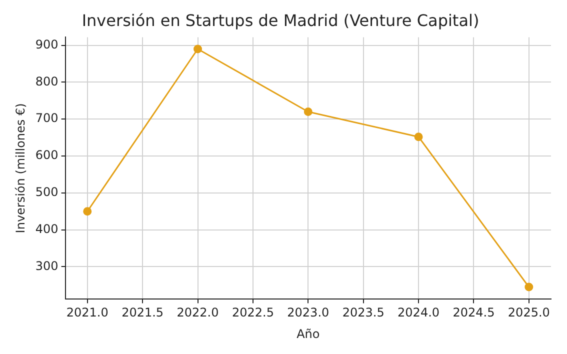  What do you see at coordinates (308, 333) in the screenshot?
I see `x-axis-title: Año` at bounding box center [308, 333].